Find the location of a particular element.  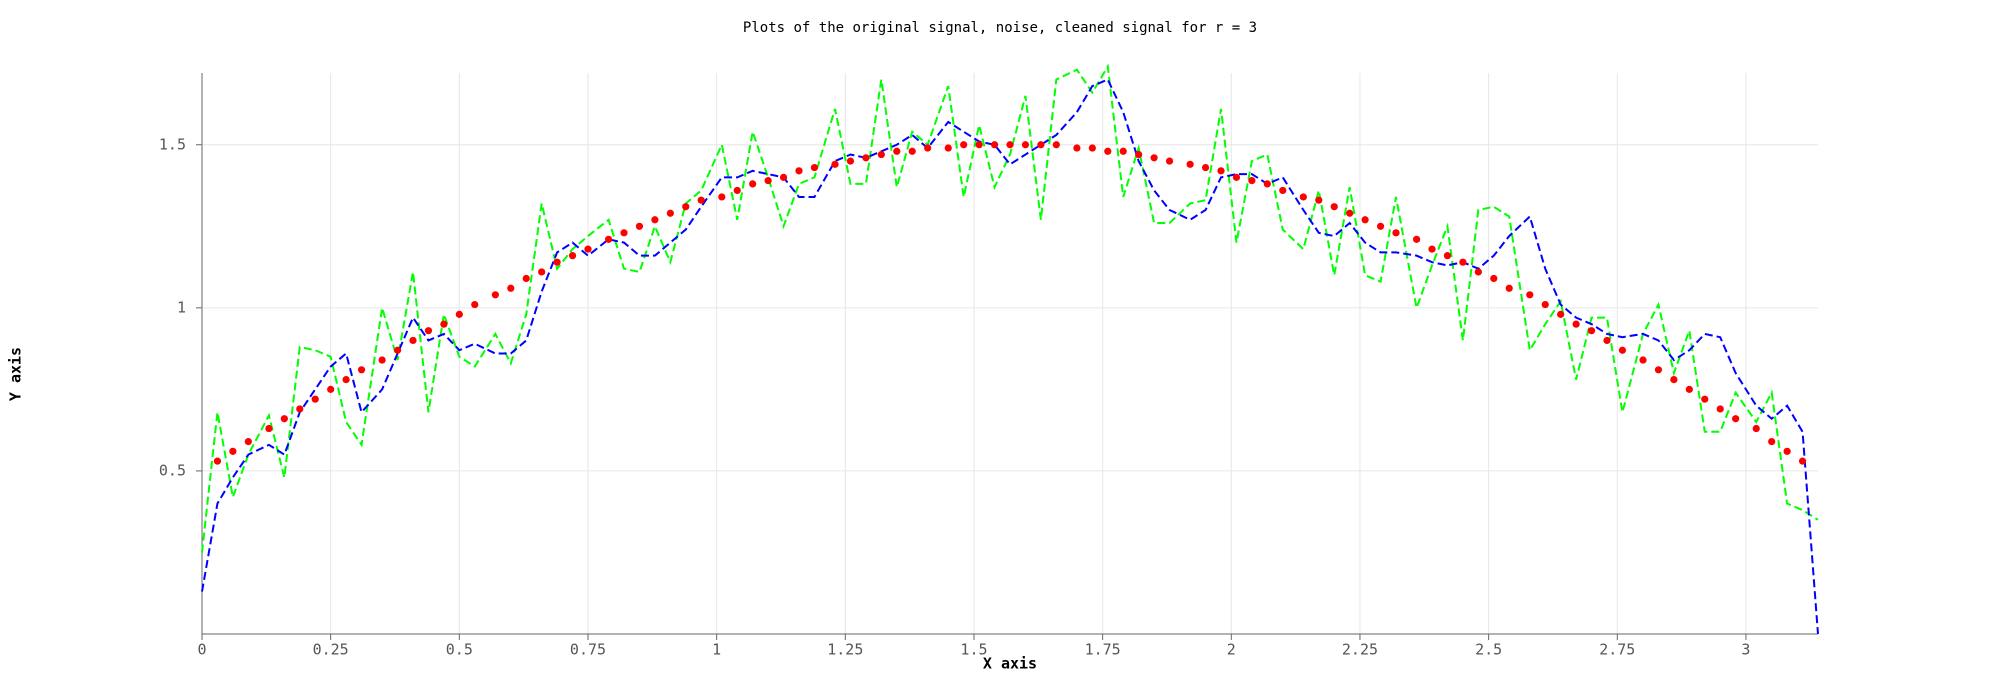

x-tick-label: 0.5 is located at coordinates (459, 650).